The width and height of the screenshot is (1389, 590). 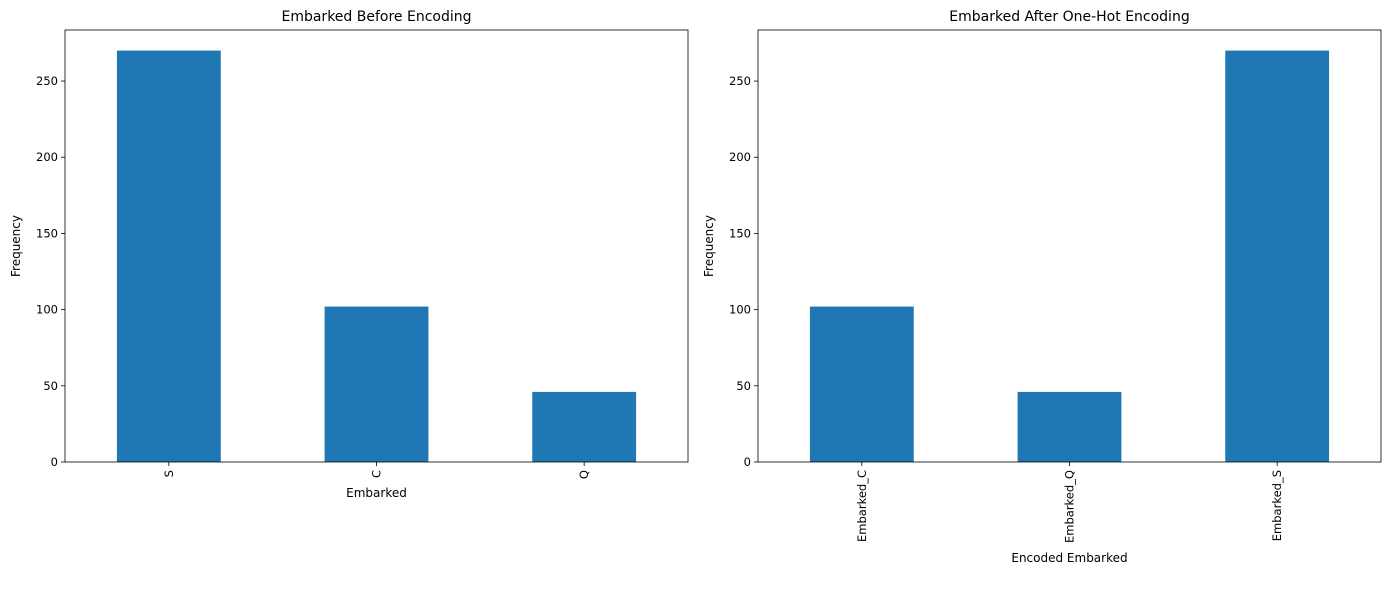 What do you see at coordinates (862, 506) in the screenshot?
I see `x-tick-label: Embarked_C` at bounding box center [862, 506].